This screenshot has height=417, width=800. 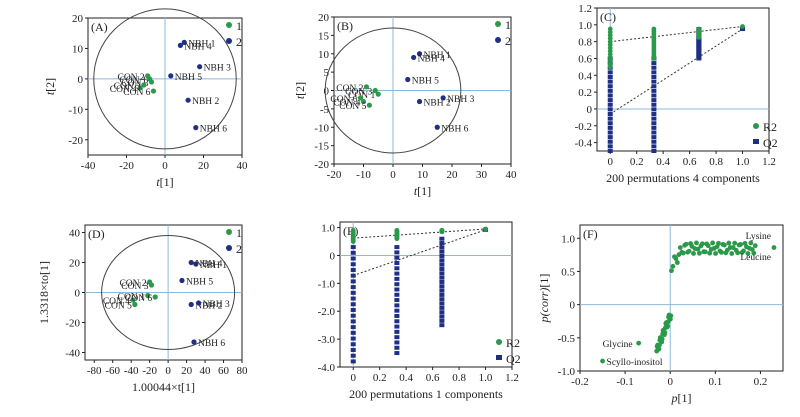 What do you see at coordinates (204, 166) in the screenshot?
I see `x-tick-label: 20` at bounding box center [204, 166].